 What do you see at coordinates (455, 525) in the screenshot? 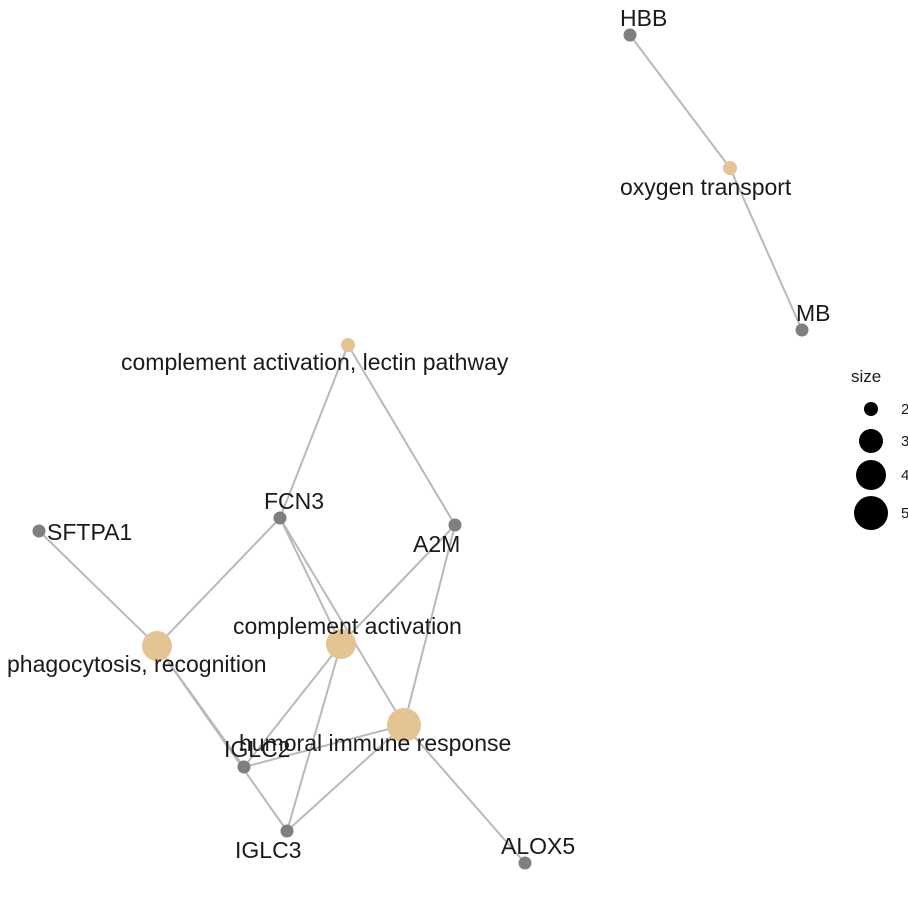
I see `gene-node-a2m` at bounding box center [455, 525].